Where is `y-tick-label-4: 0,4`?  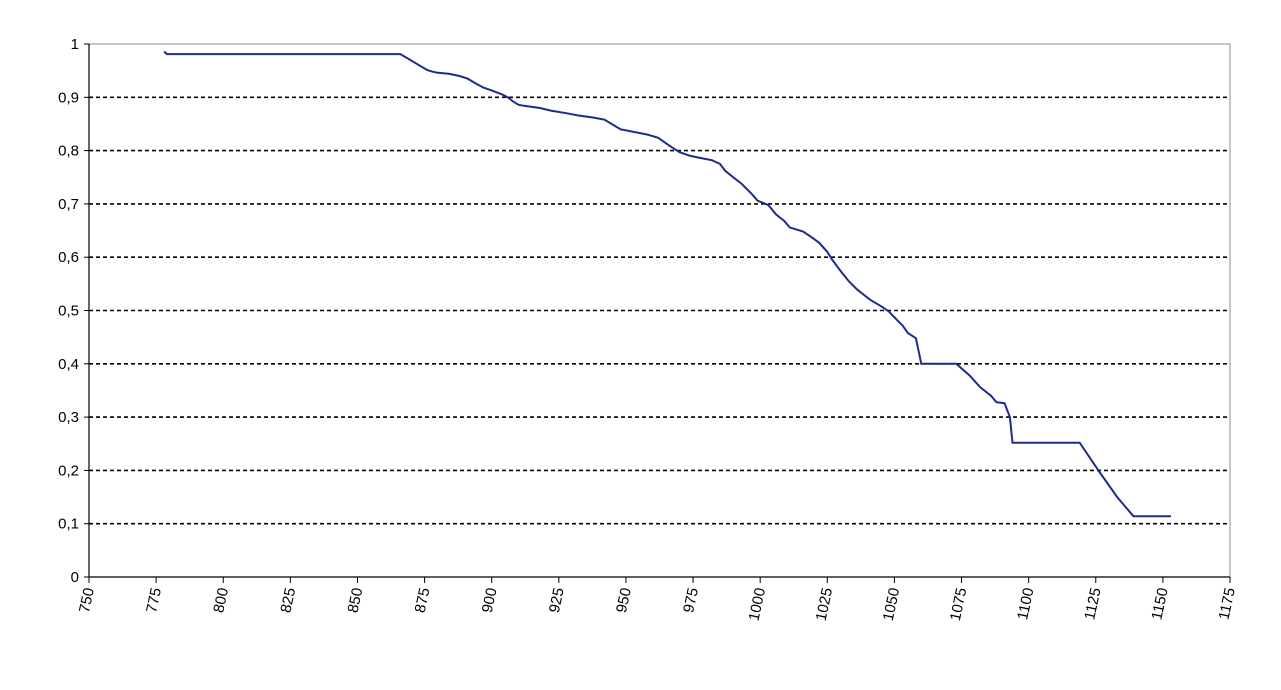
y-tick-label-4: 0,4 is located at coordinates (68, 364).